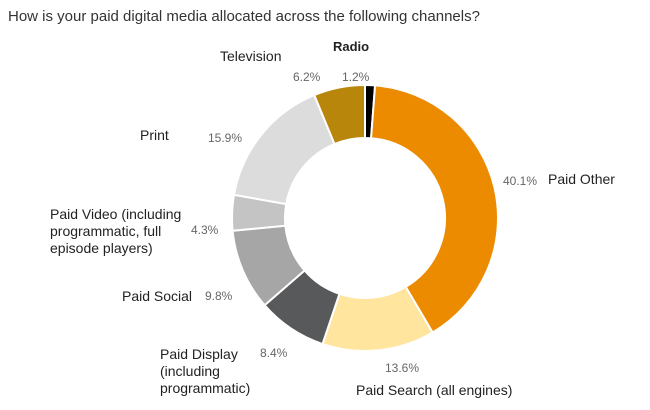 The image size is (650, 410). What do you see at coordinates (219, 296) in the screenshot?
I see `value-paid-social: 9.8%` at bounding box center [219, 296].